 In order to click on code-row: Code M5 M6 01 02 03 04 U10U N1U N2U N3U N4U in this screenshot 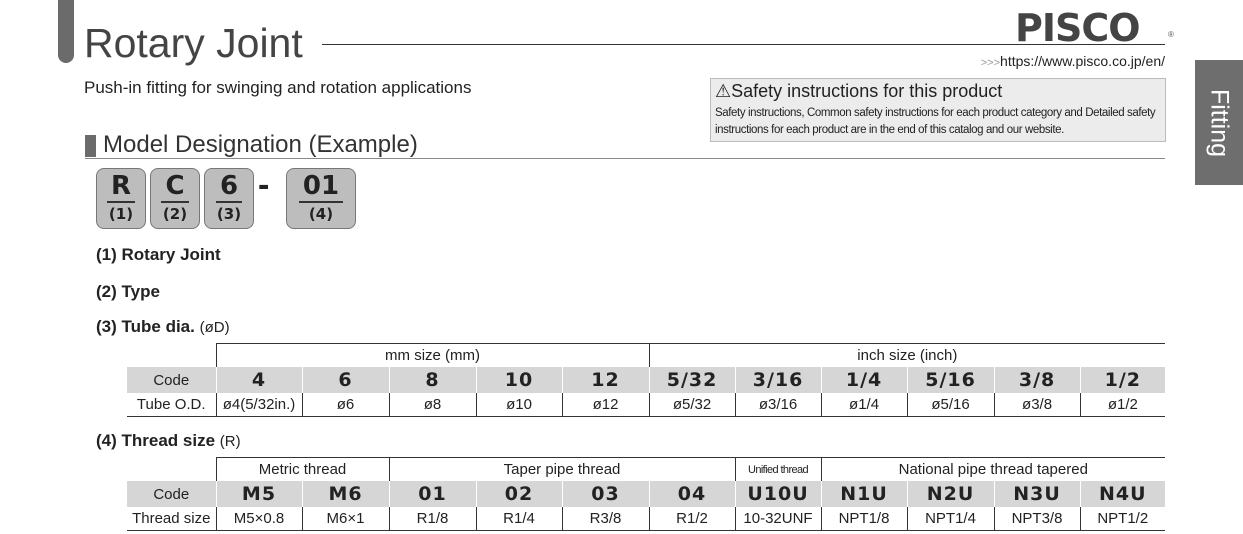, I will do `click(646, 494)`.